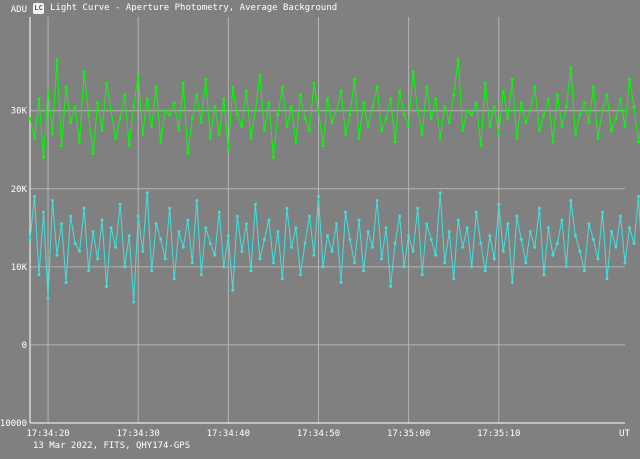 This screenshot has height=459, width=640. I want to click on y-tick-label: -10000, so click(13, 424).